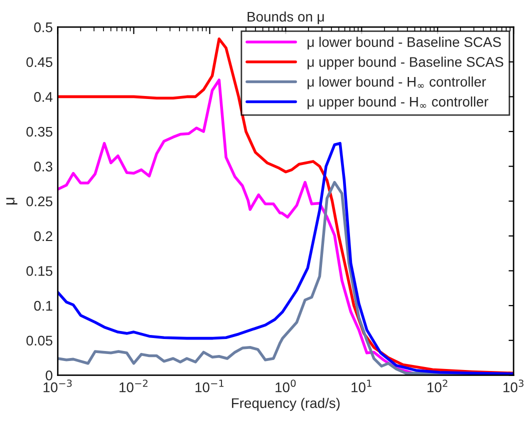 The height and width of the screenshot is (423, 530). What do you see at coordinates (286, 17) in the screenshot?
I see `chart-title: Bounds on μ` at bounding box center [286, 17].